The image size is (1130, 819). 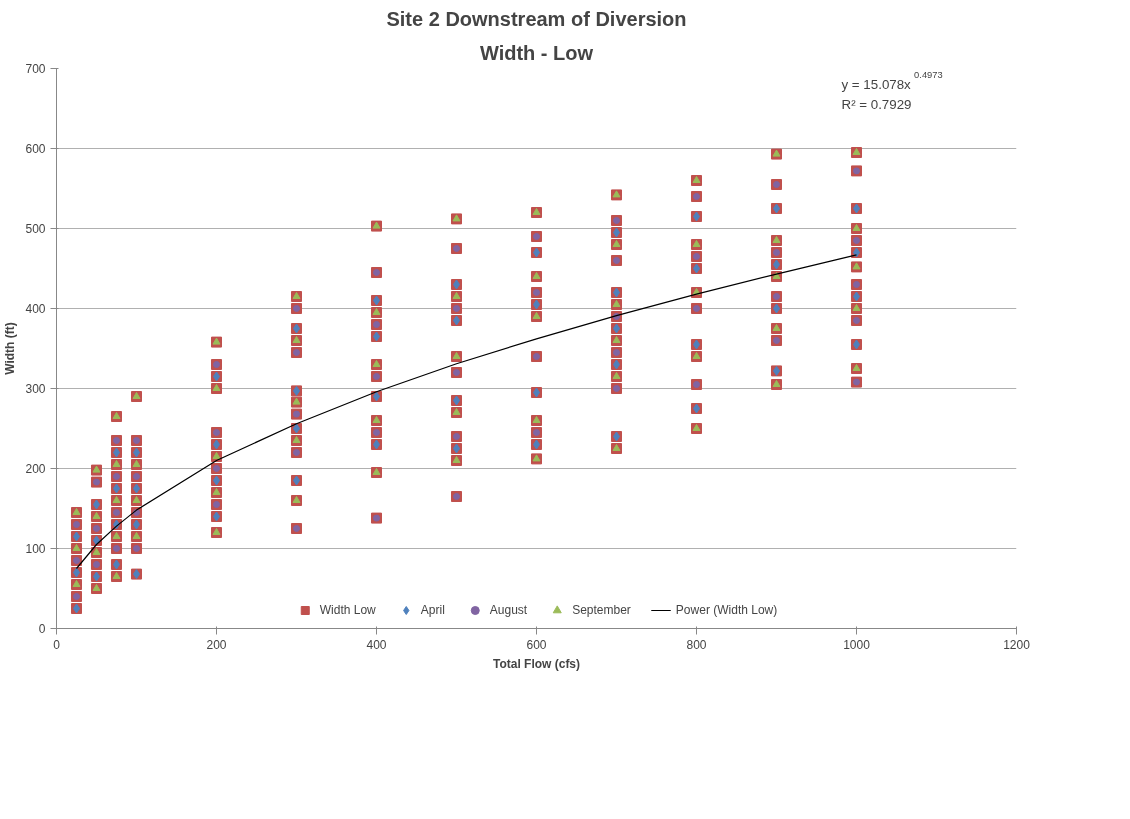 I want to click on annotation: y = 15.078x0.4973, so click(x=892, y=80).